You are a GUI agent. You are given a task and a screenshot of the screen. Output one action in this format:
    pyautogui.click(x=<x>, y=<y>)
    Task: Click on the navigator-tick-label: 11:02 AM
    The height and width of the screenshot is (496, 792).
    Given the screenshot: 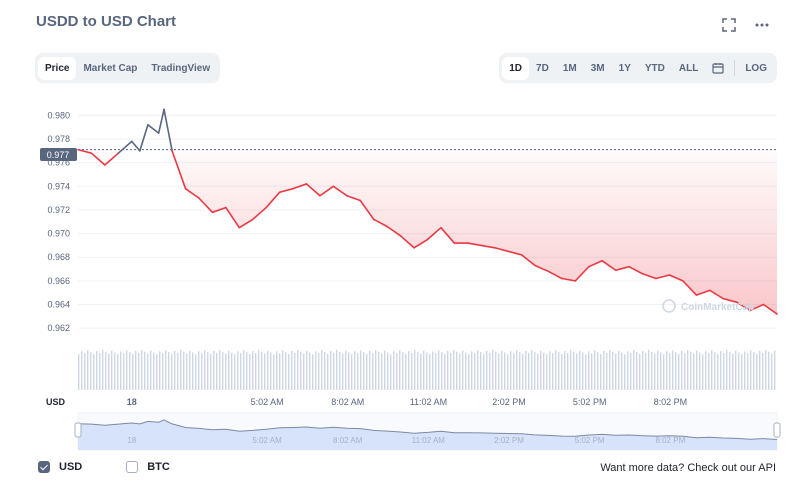 What is the action you would take?
    pyautogui.click(x=429, y=440)
    